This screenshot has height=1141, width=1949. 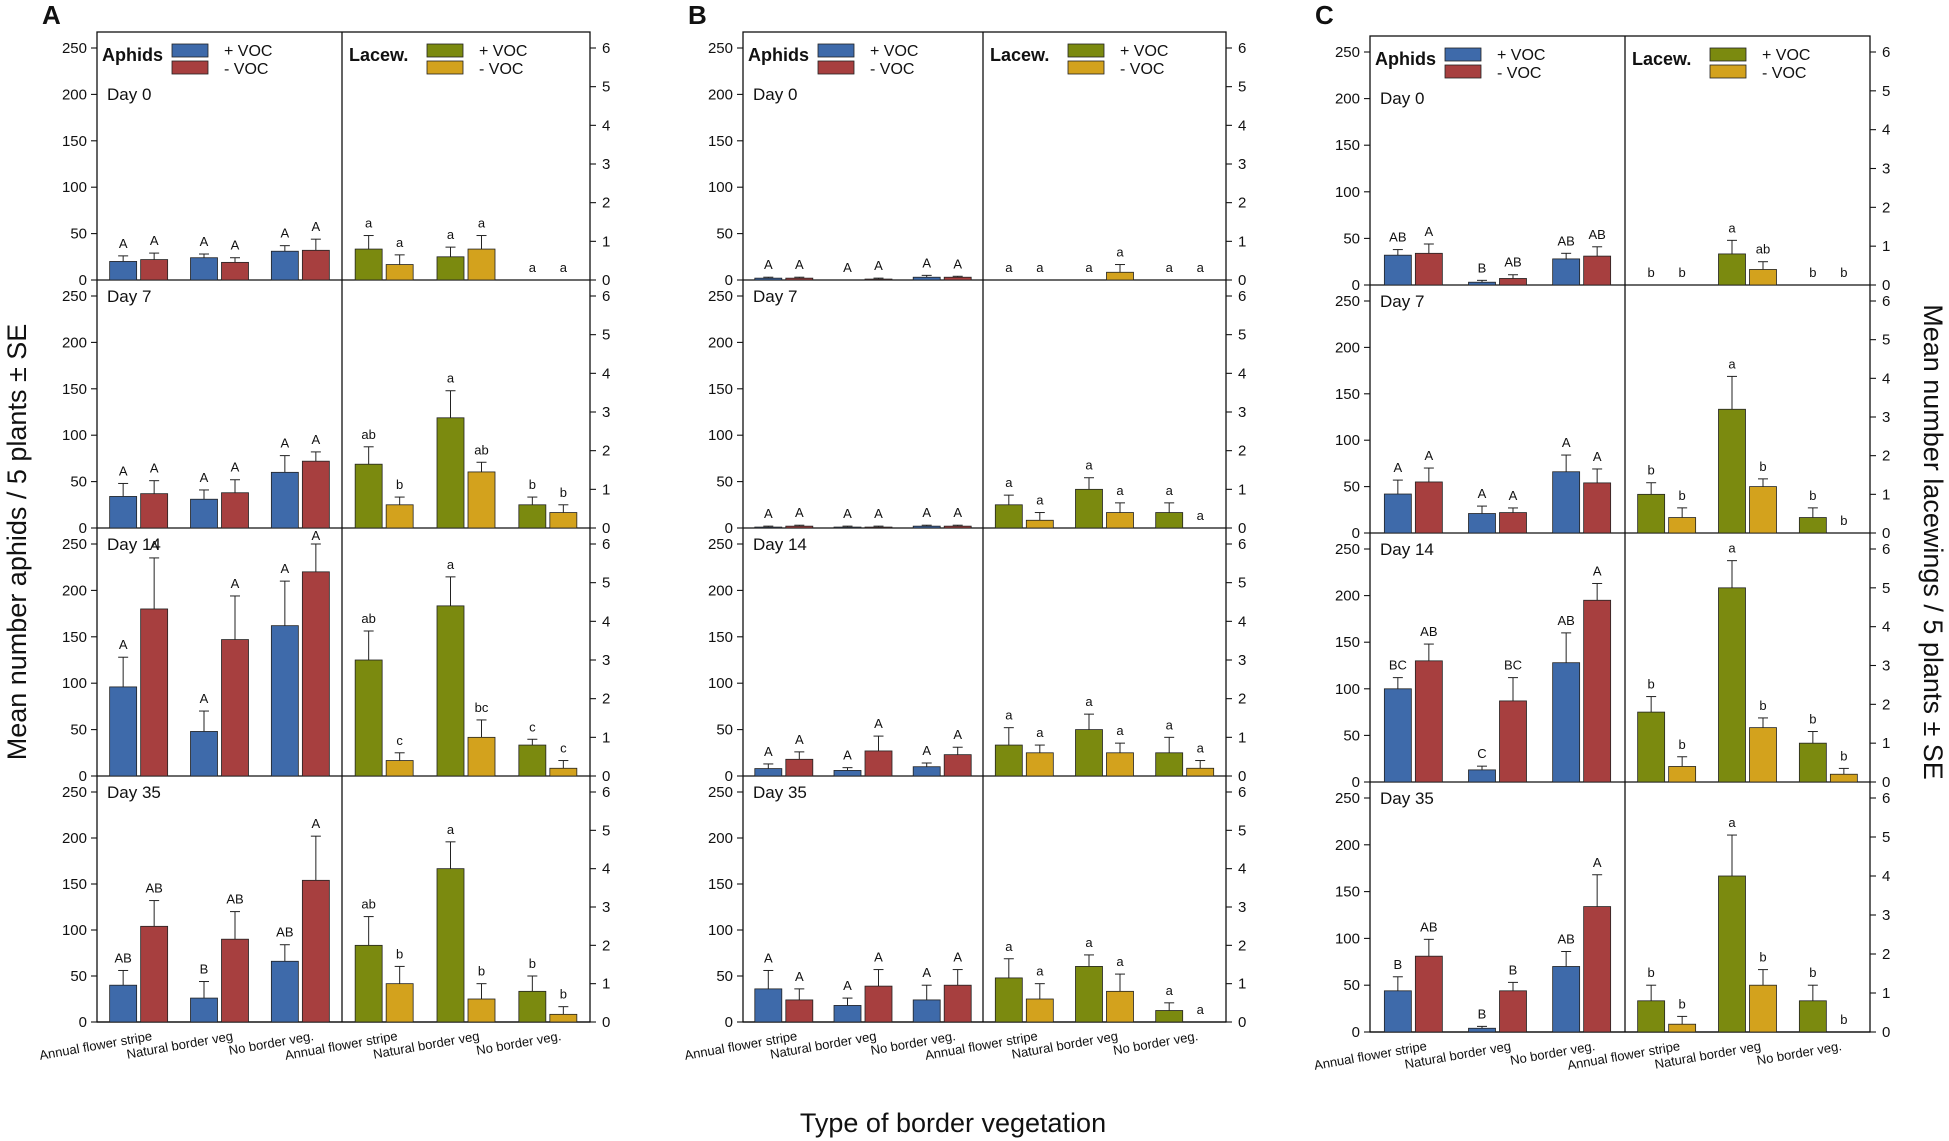 I want to click on day-label: Day 35, so click(x=134, y=792).